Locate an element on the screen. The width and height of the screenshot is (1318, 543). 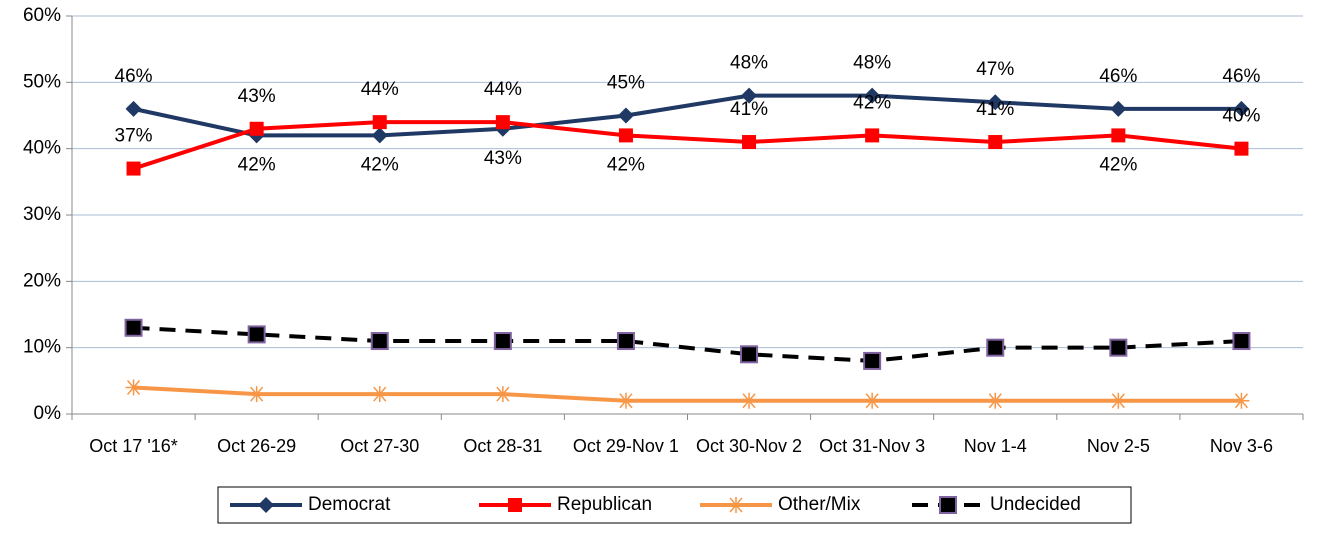
x-tick-label: Oct 26-29 is located at coordinates (257, 446).